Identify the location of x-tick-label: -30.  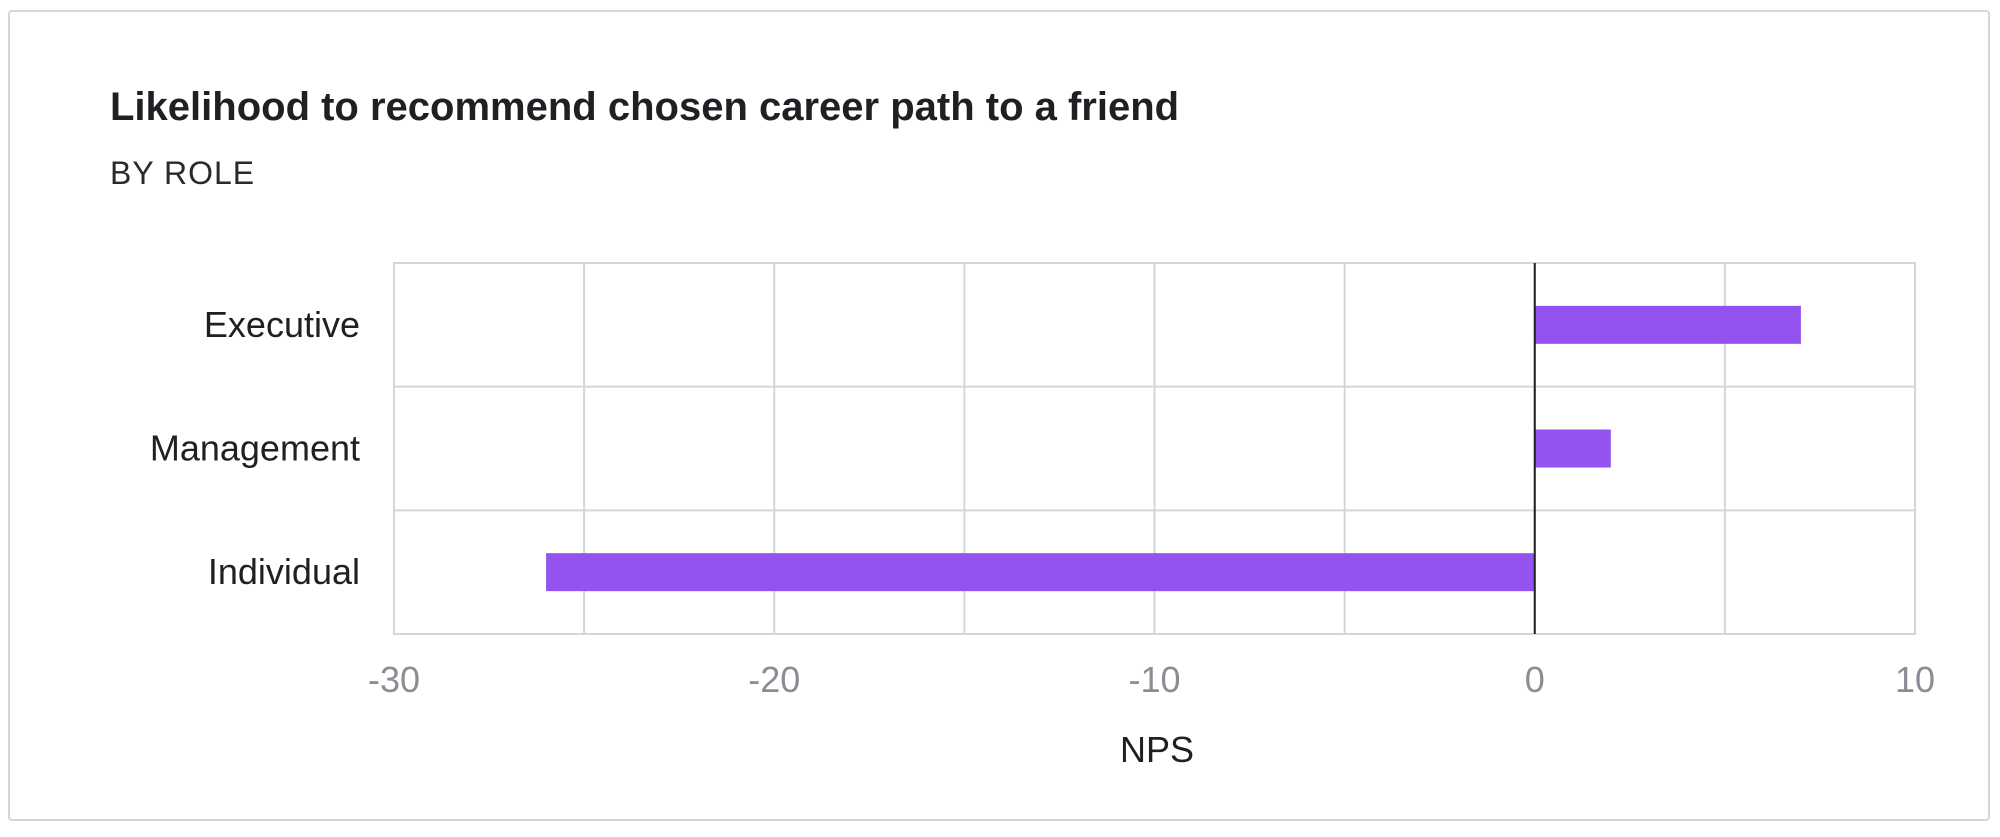
(394, 679).